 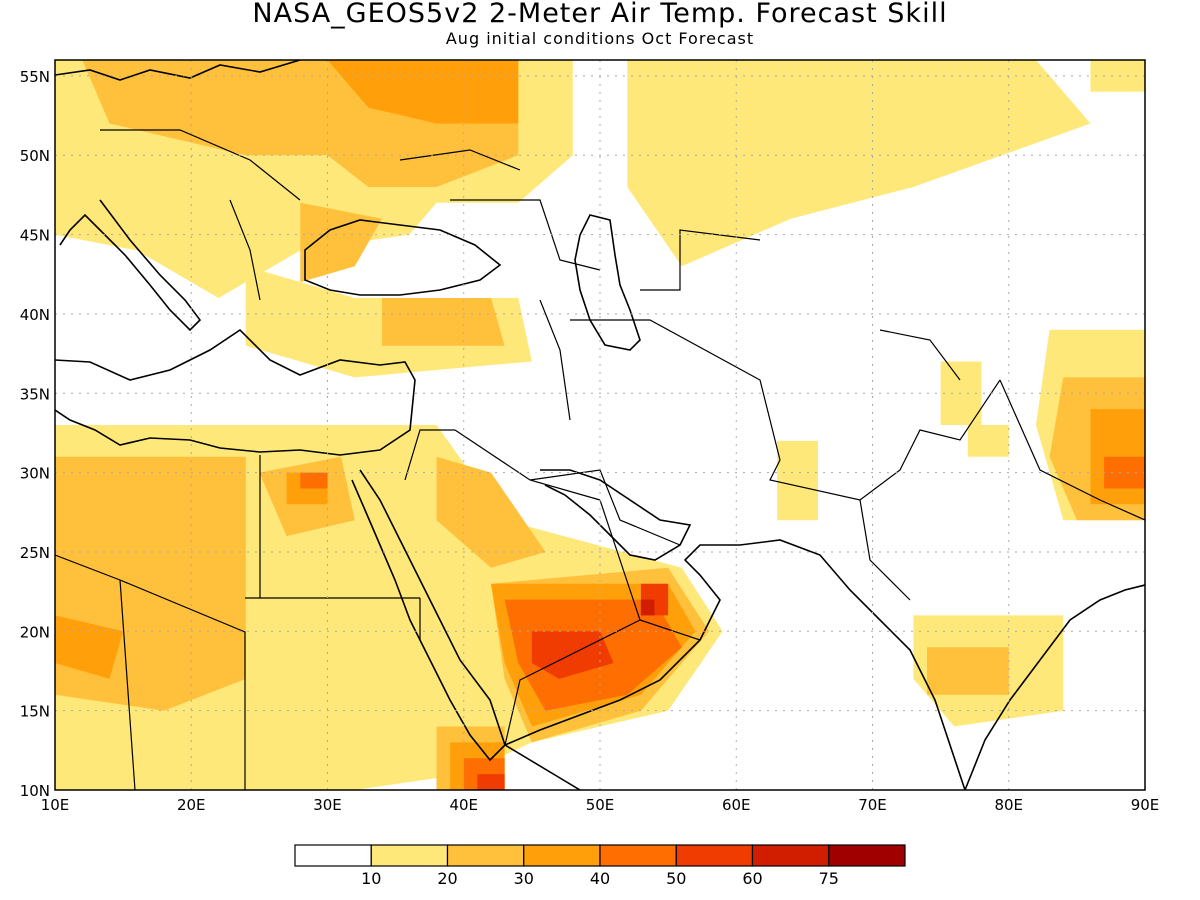 I want to click on lon-tick-label: 90E, so click(x=1145, y=805).